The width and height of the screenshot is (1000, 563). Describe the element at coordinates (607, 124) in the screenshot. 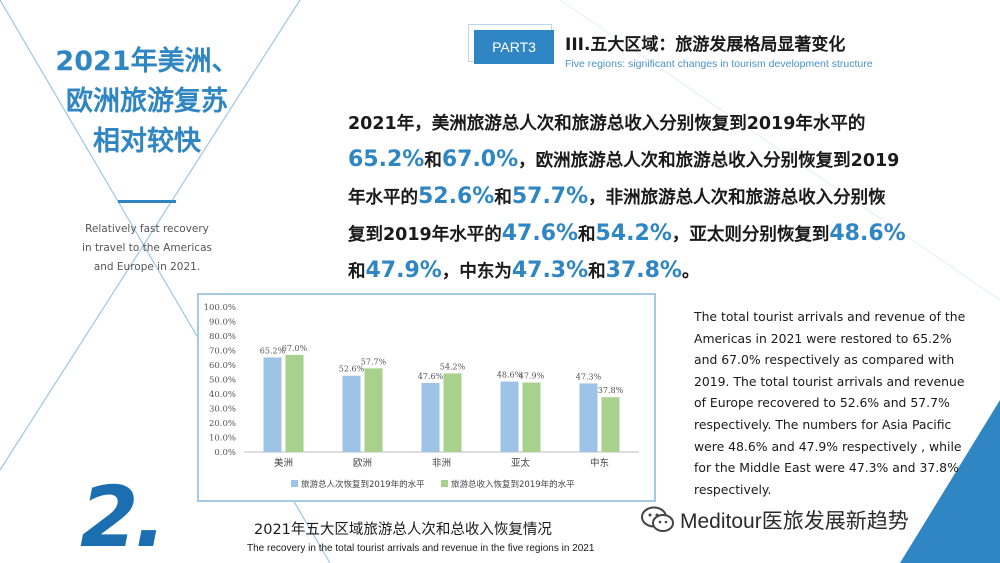

I see `summary-text: 2021年，美洲旅游总人次和旅游总收入分别恢复到2019年水平的` at that location.